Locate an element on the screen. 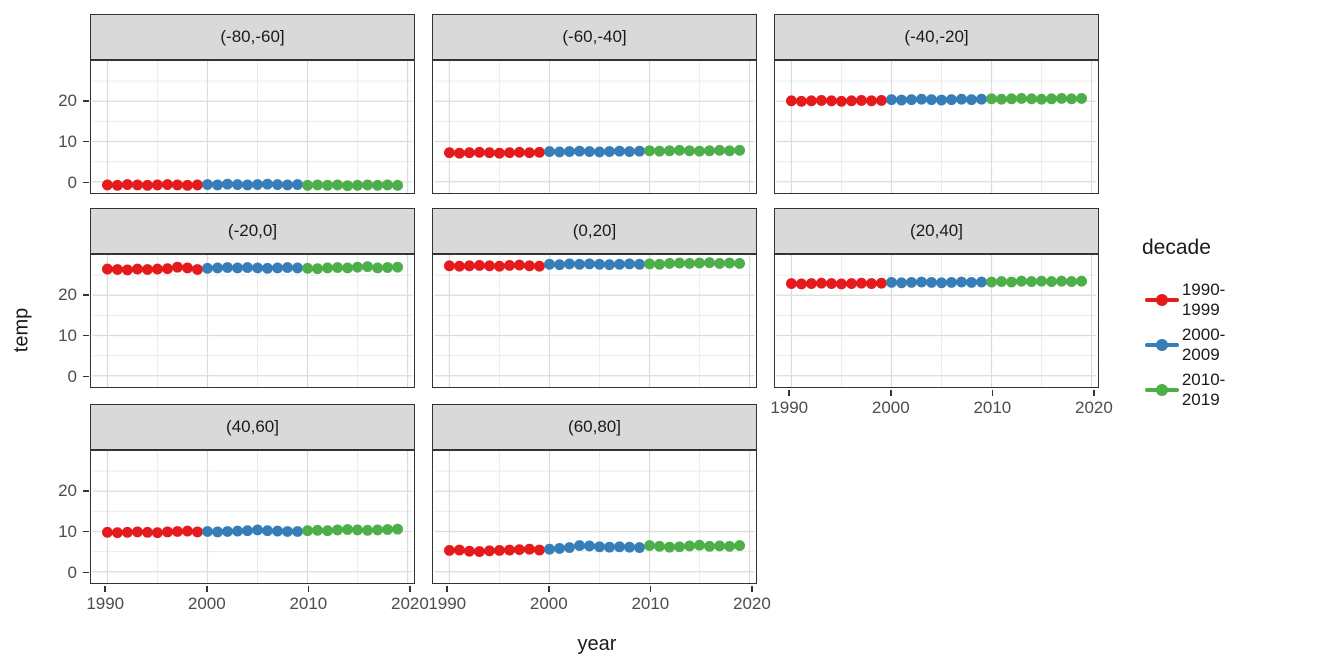 Image resolution: width=1344 pixels, height=672 pixels. legend-entry-label: 2010-2019 is located at coordinates (1203, 389).